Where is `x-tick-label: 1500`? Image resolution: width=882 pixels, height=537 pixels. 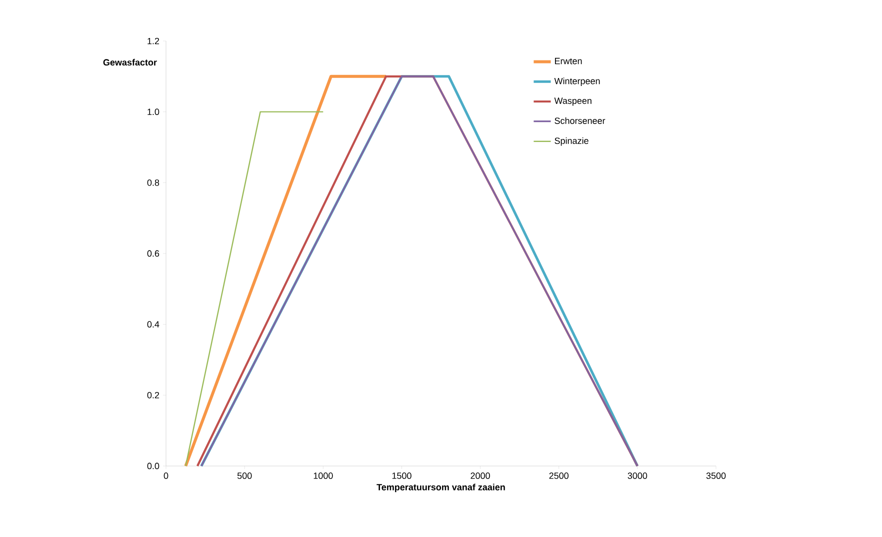 x-tick-label: 1500 is located at coordinates (402, 475).